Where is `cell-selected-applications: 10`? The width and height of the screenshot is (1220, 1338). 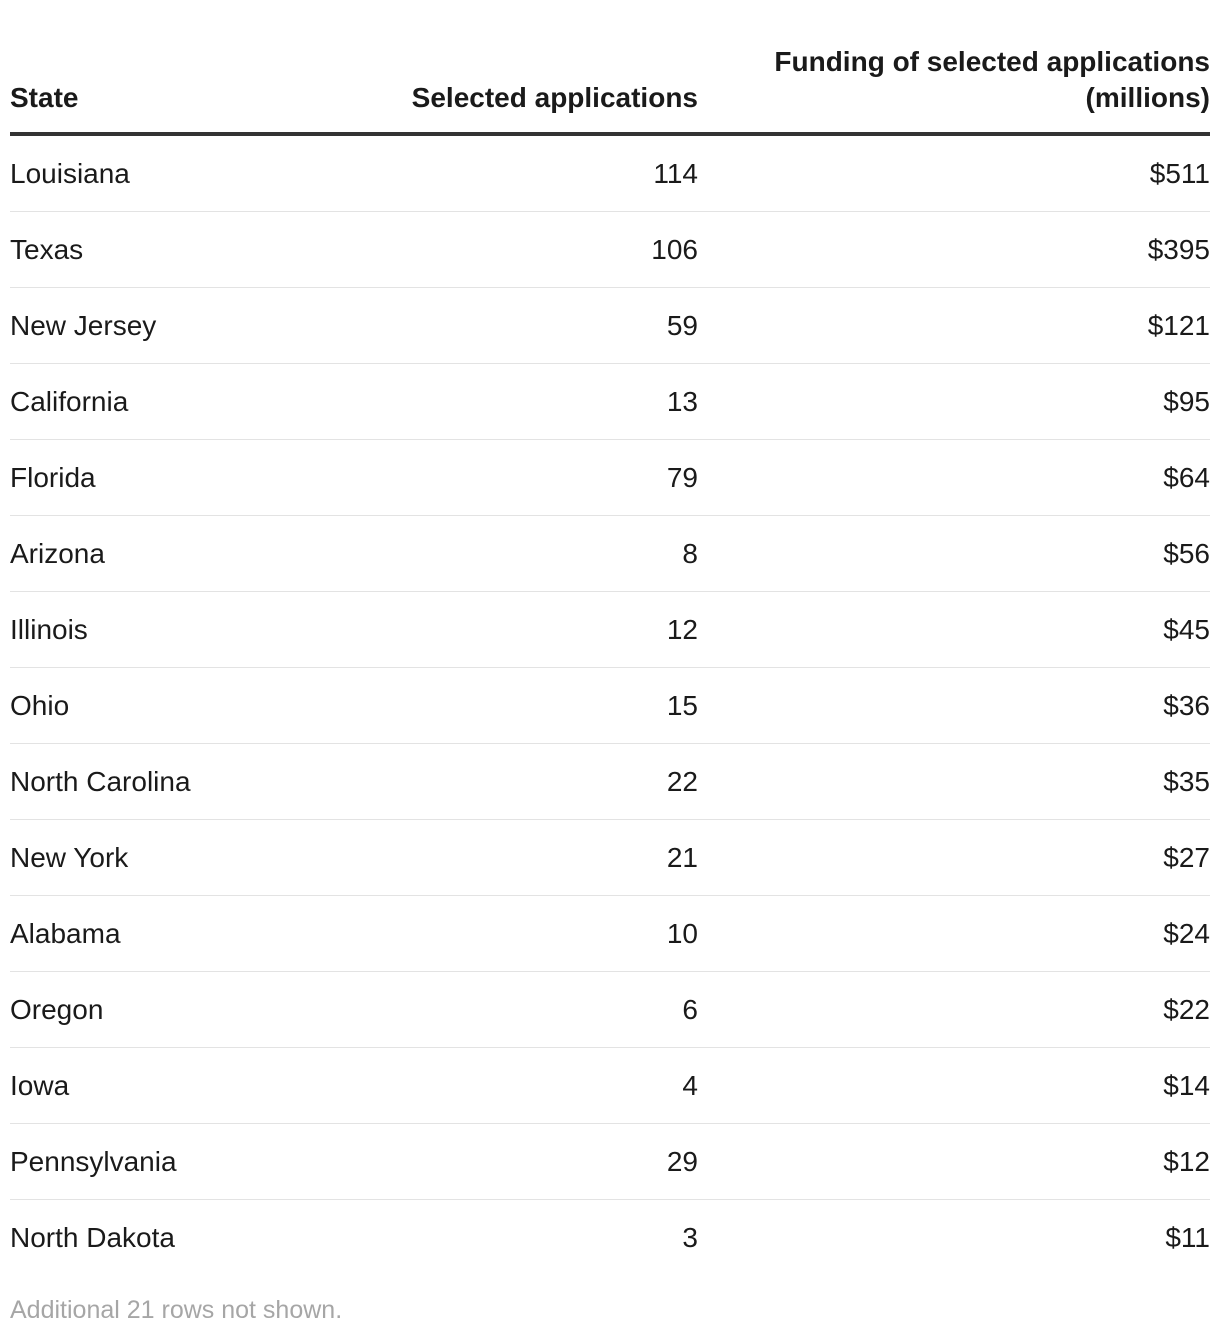 cell-selected-applications: 10 is located at coordinates (524, 933).